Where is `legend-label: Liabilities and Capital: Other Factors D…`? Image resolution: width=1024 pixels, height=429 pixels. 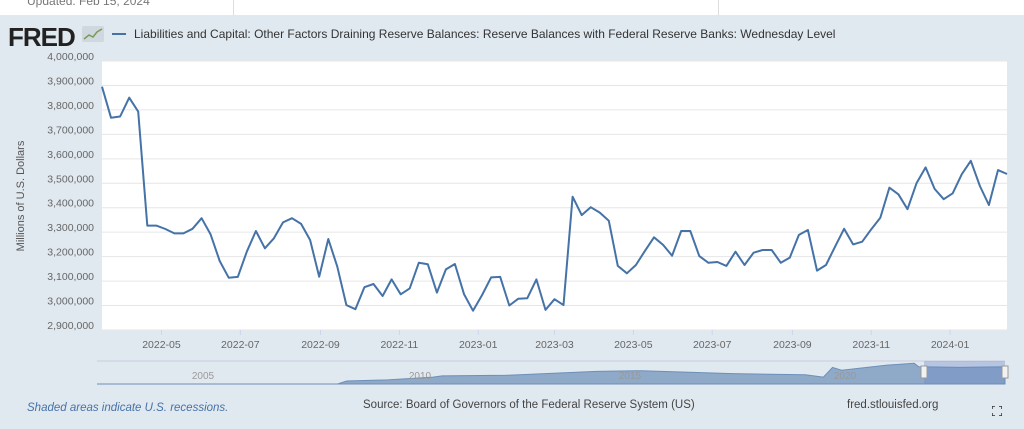 legend-label: Liabilities and Capital: Other Factors D… is located at coordinates (485, 34).